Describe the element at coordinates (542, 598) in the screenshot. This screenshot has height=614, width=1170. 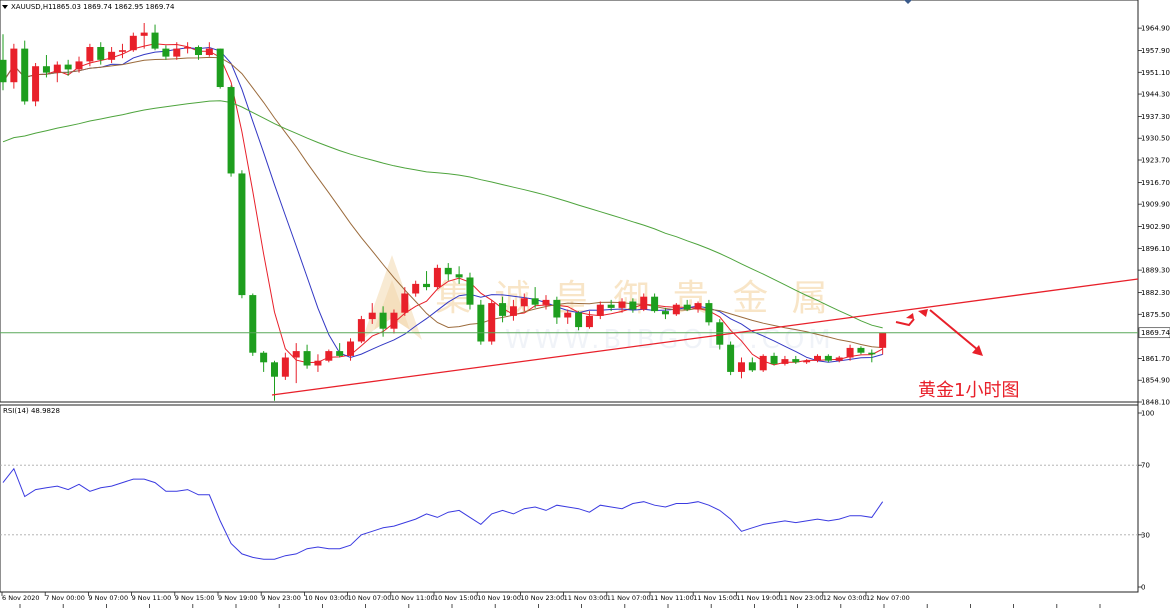
I see `time-tick-label: 10 Nov 23:00` at that location.